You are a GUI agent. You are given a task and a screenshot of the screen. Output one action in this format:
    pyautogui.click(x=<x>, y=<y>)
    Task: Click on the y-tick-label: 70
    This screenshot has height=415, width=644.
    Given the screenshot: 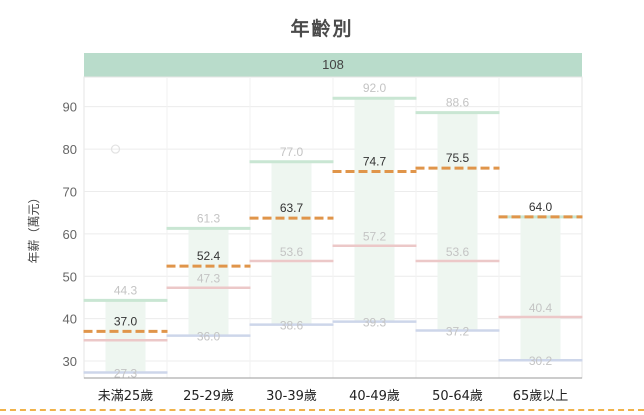 What is the action you would take?
    pyautogui.click(x=70, y=191)
    